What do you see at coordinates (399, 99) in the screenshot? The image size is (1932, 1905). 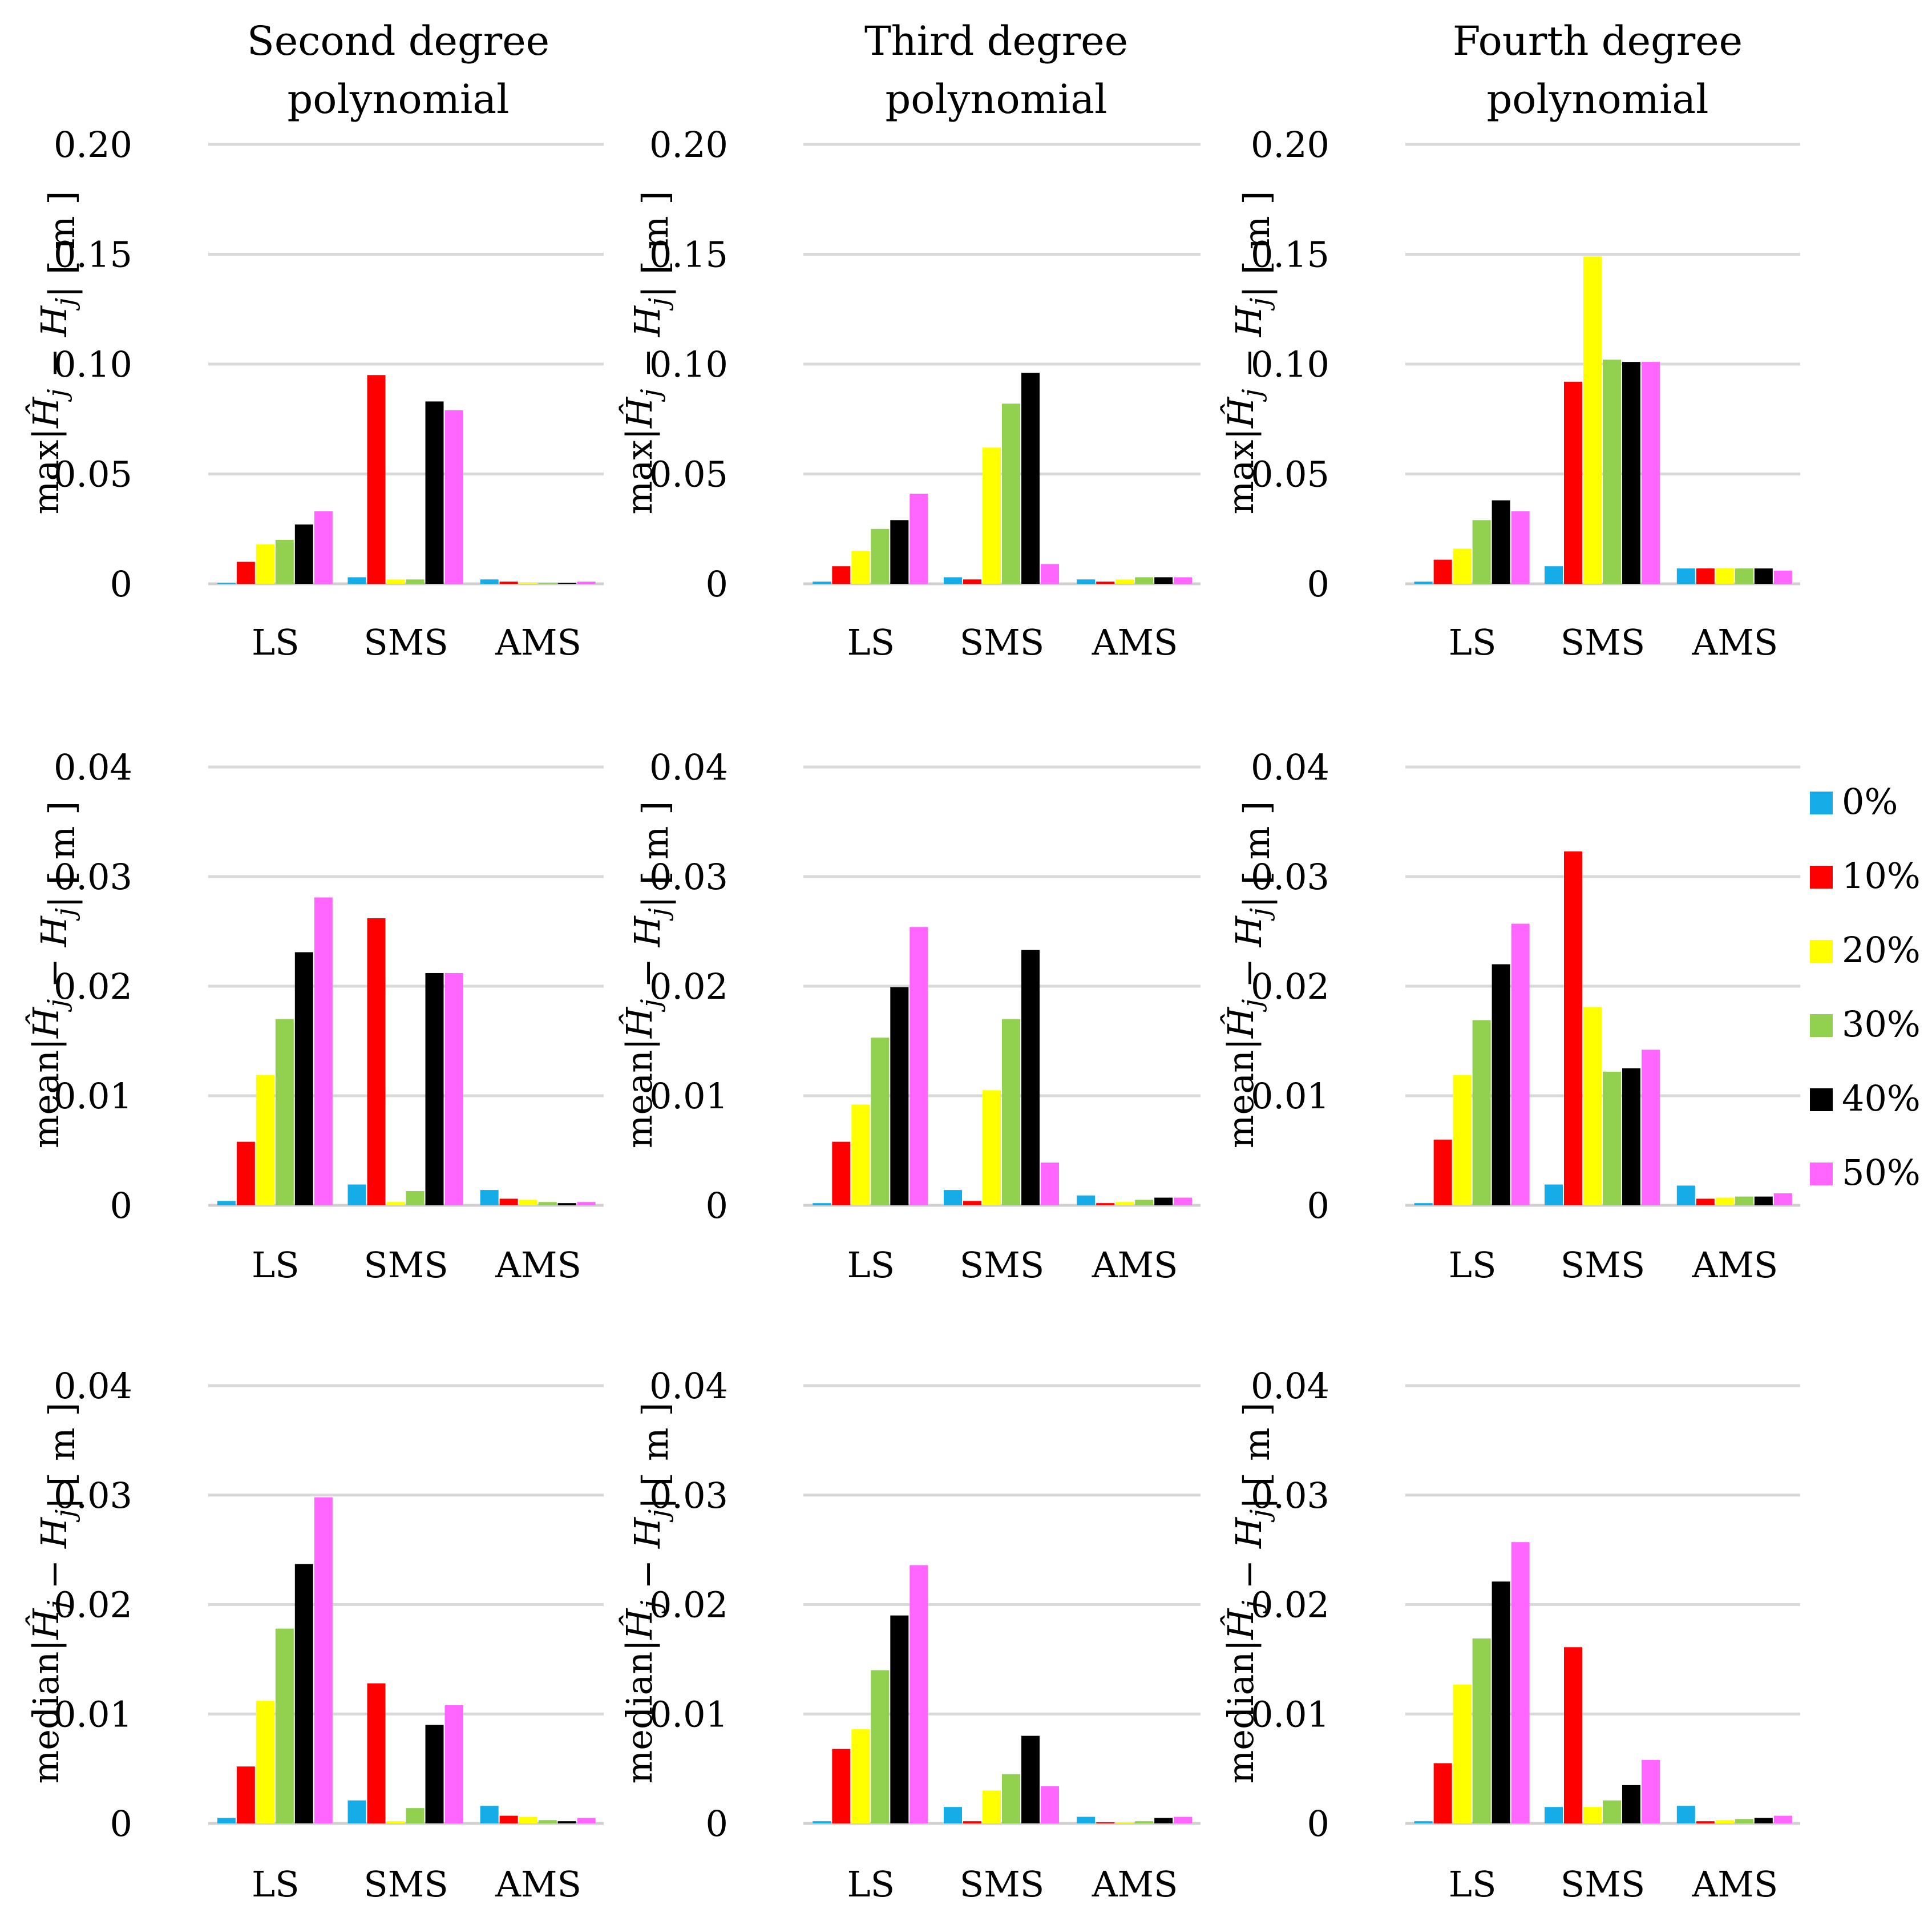 I see `column-title-second-line2: polynomial` at bounding box center [399, 99].